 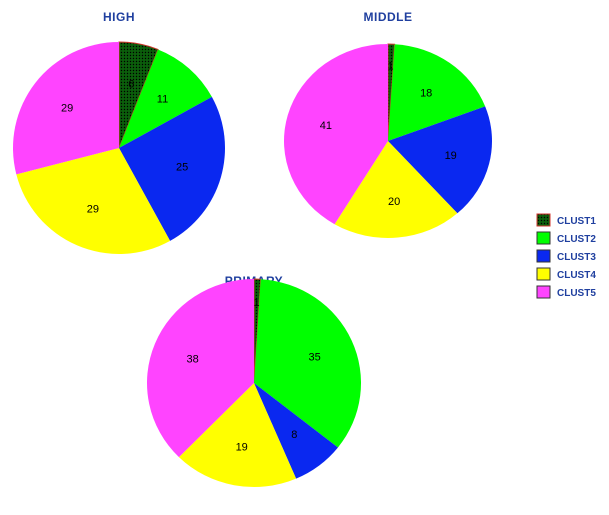 I want to click on legend-label-clust2: CLUST2, so click(x=576, y=239).